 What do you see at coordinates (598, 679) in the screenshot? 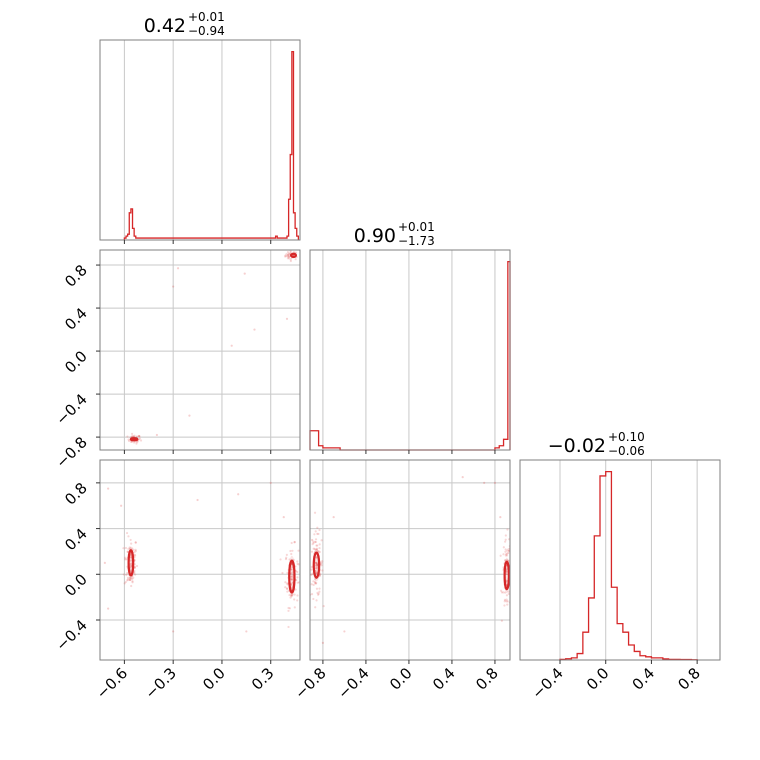
I see `xticklabel-2-1: 0.0` at bounding box center [598, 679].